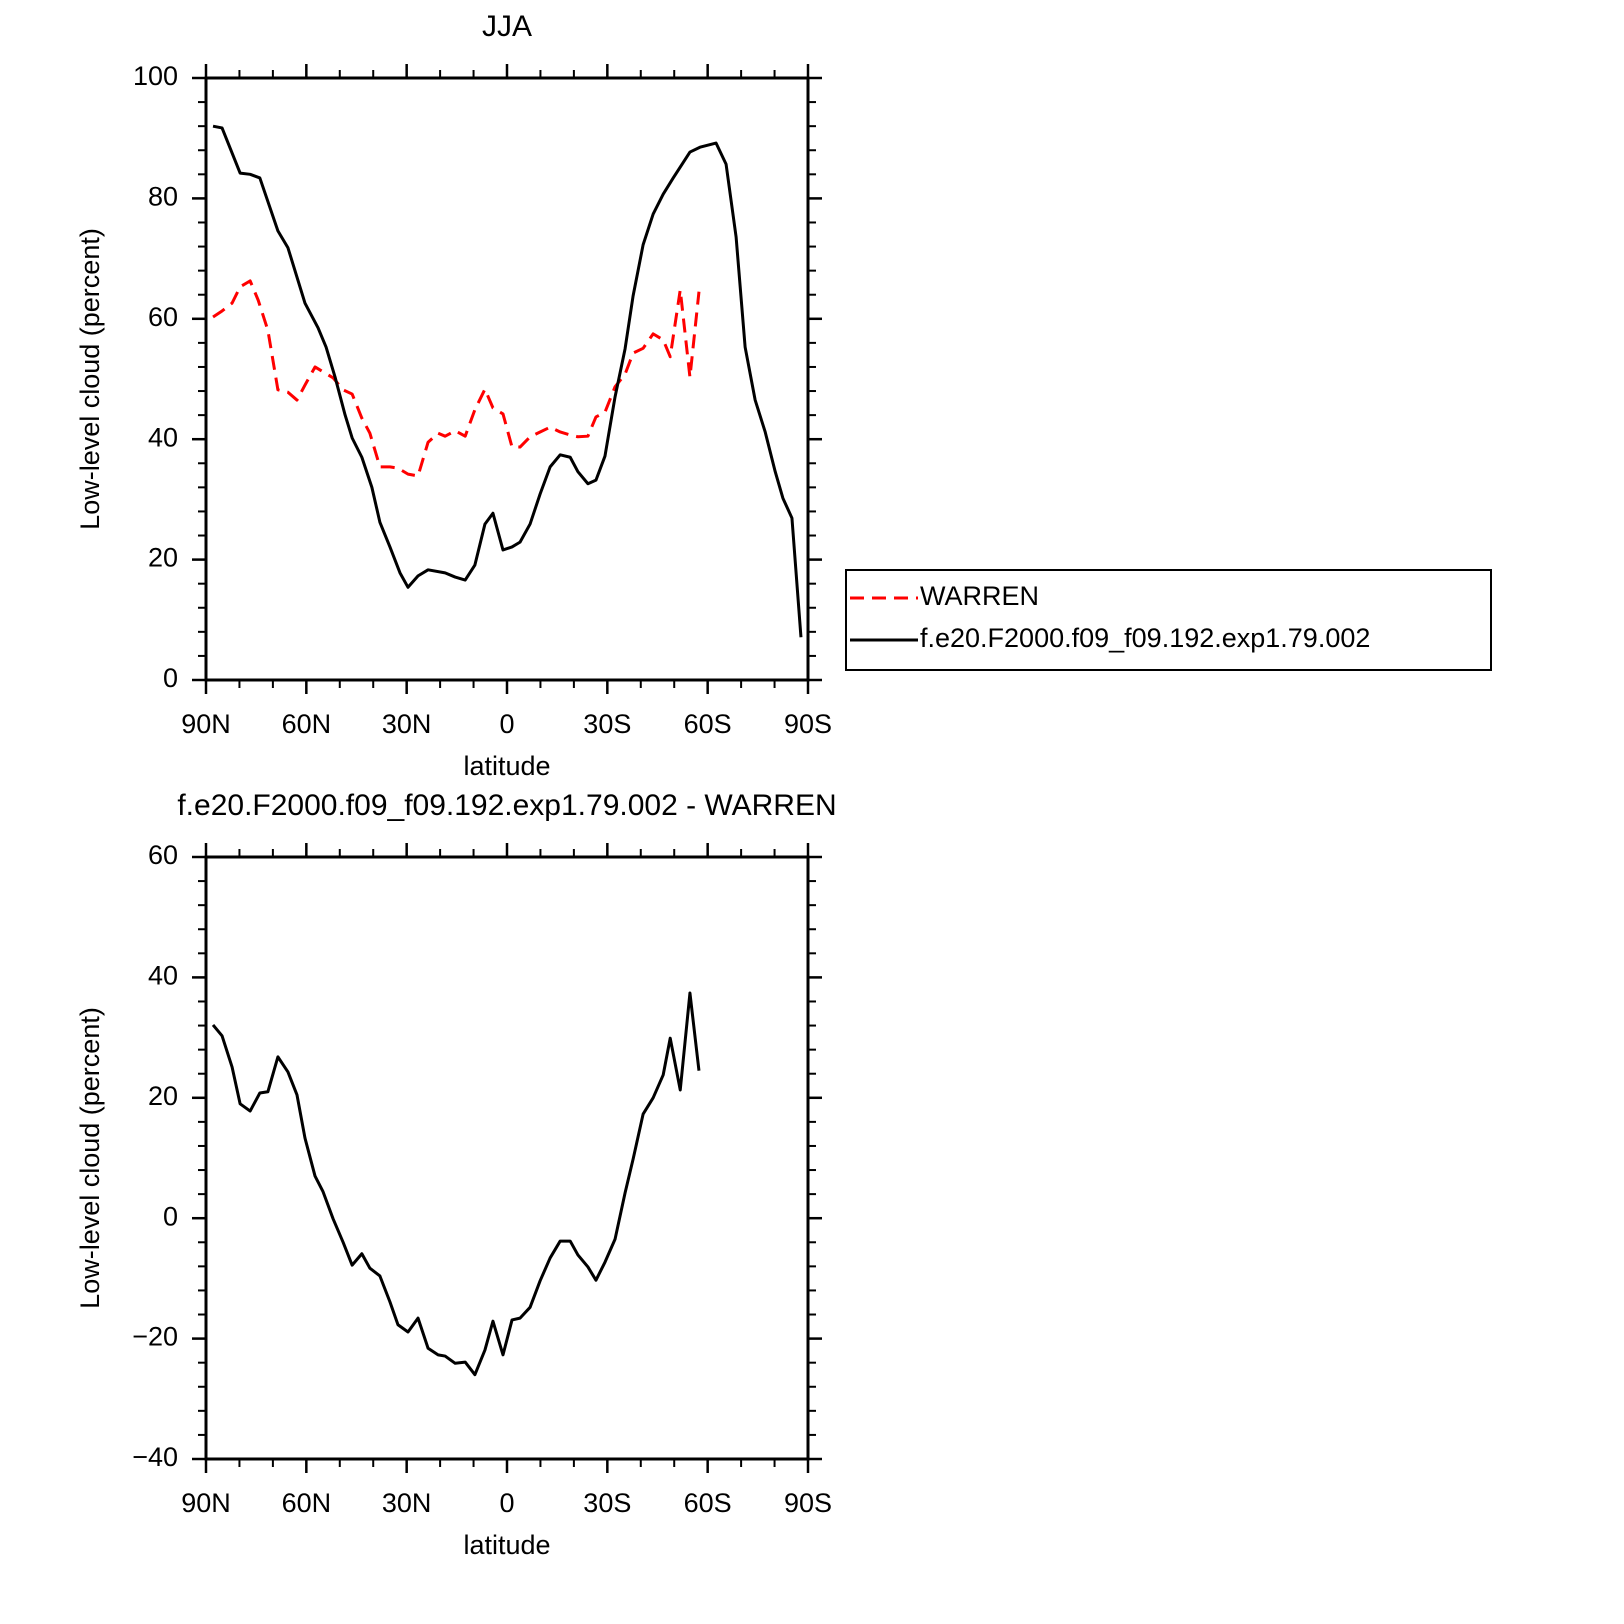  Describe the element at coordinates (1145, 638) in the screenshot. I see `legend-label: f.e20.F2000.f09_f09.192.exp1.79.002` at that location.